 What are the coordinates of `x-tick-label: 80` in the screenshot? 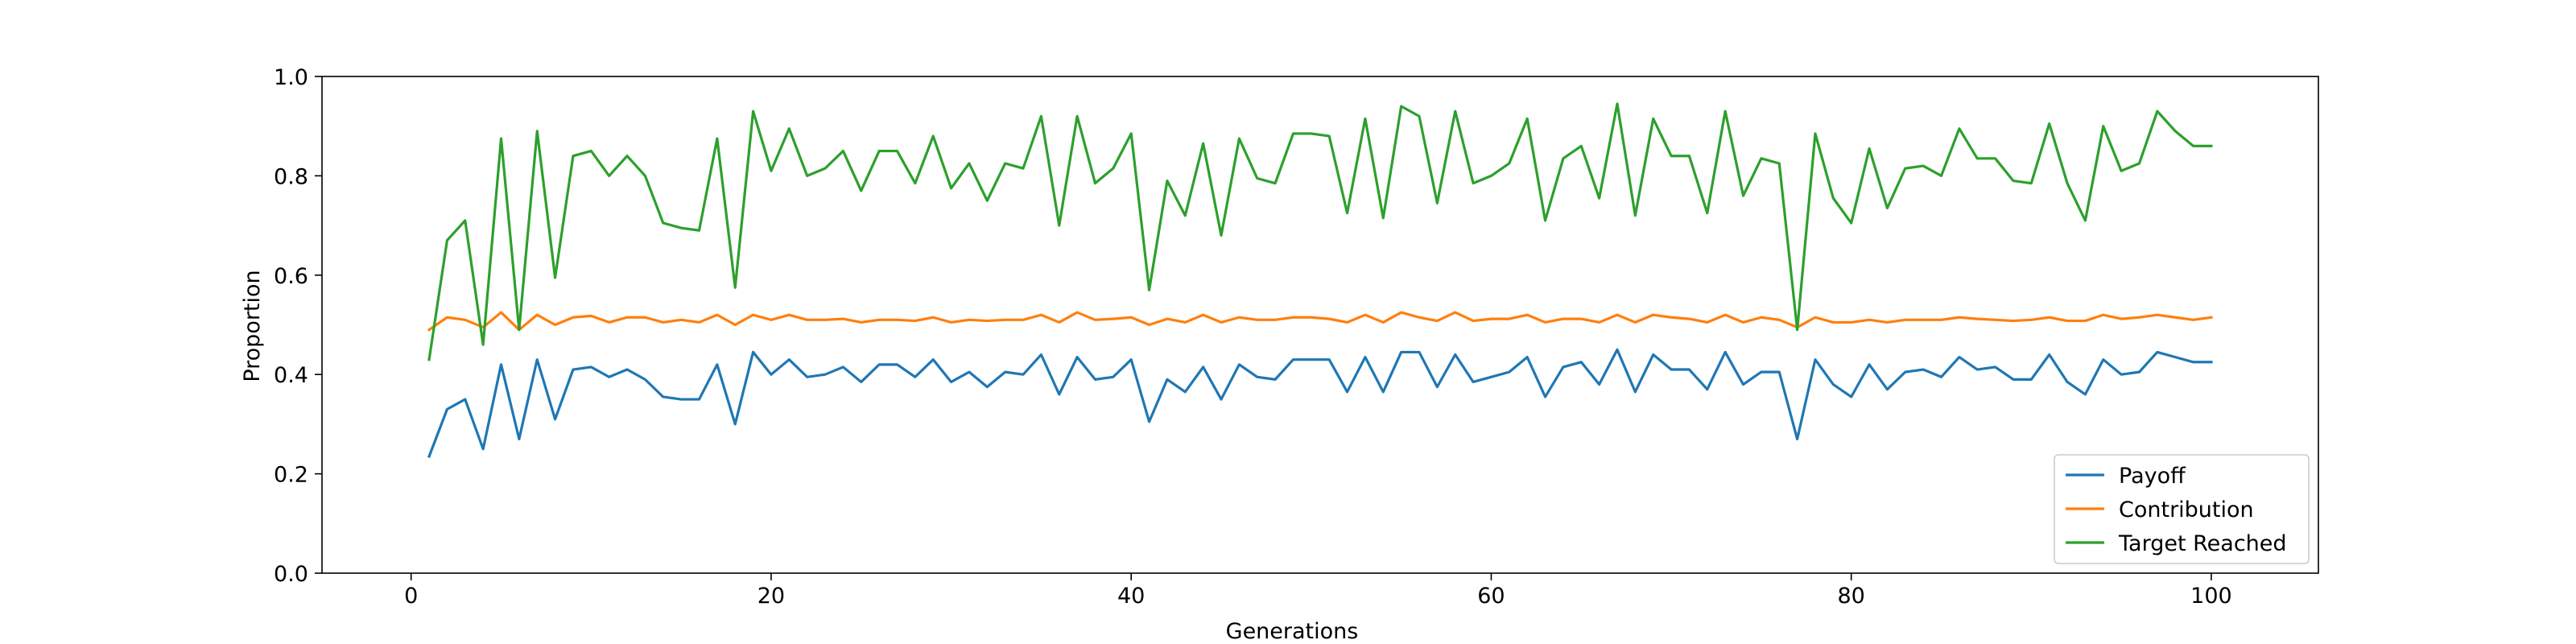 It's located at (1851, 596).